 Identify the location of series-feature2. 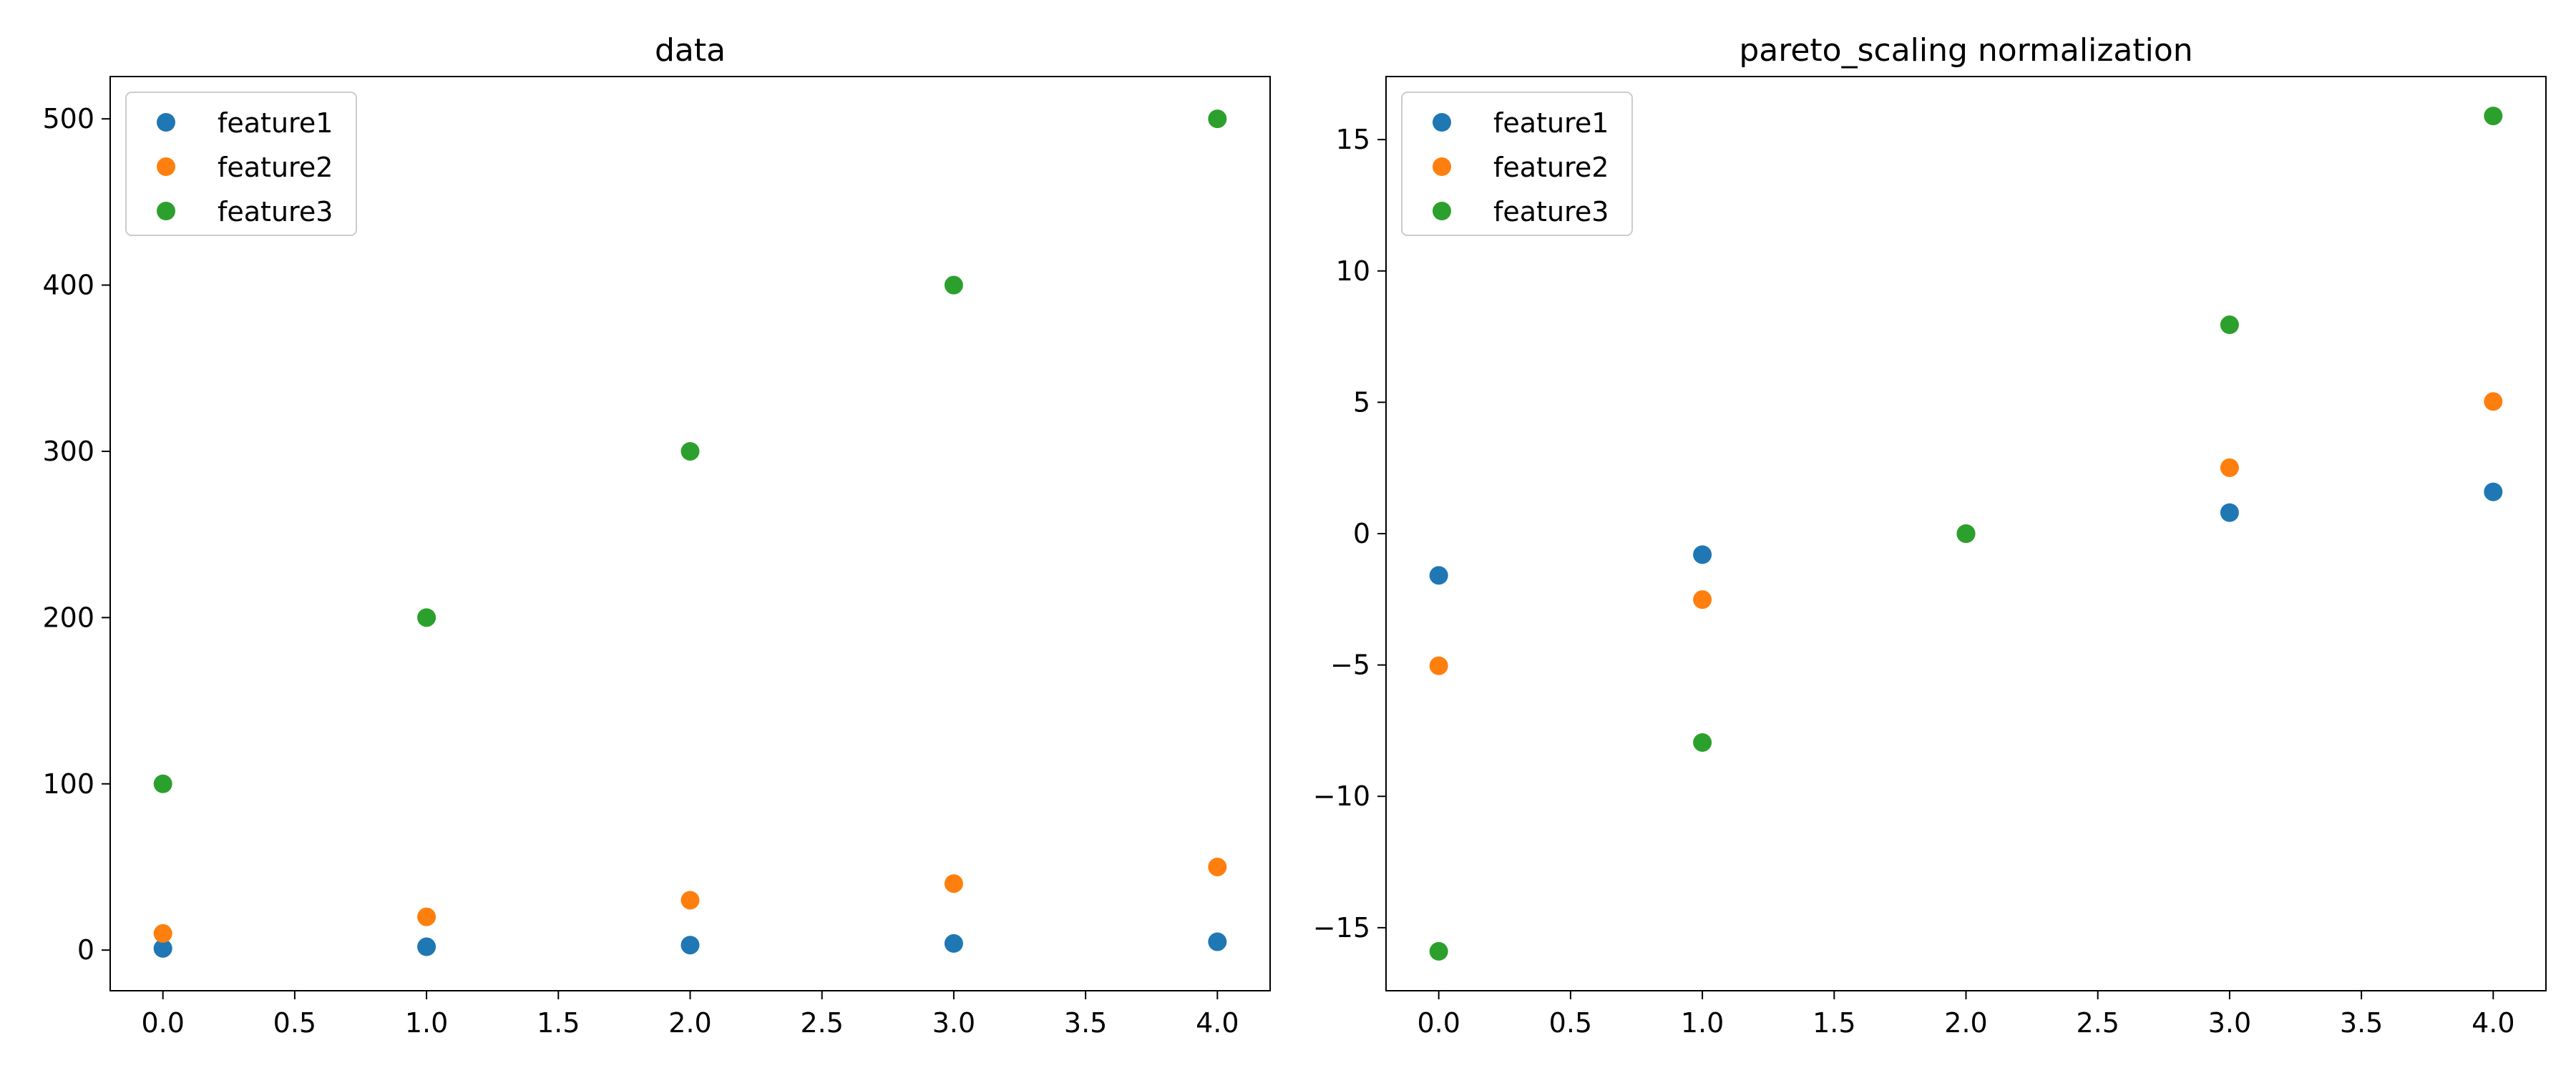
(690, 900).